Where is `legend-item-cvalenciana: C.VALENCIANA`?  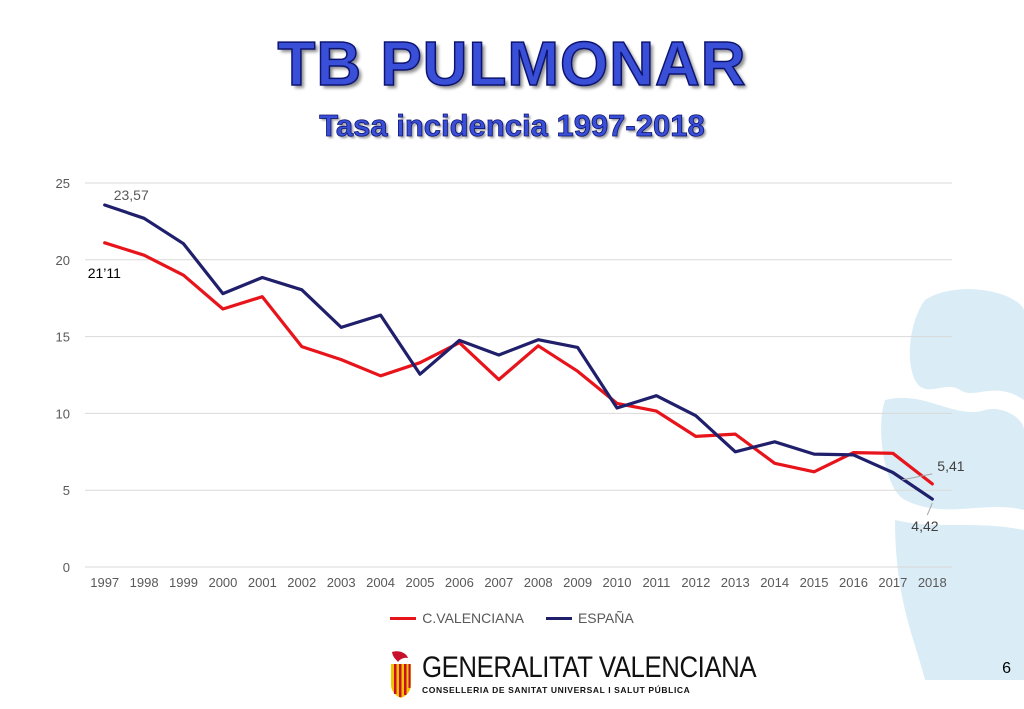
legend-item-cvalenciana: C.VALENCIANA is located at coordinates (457, 618).